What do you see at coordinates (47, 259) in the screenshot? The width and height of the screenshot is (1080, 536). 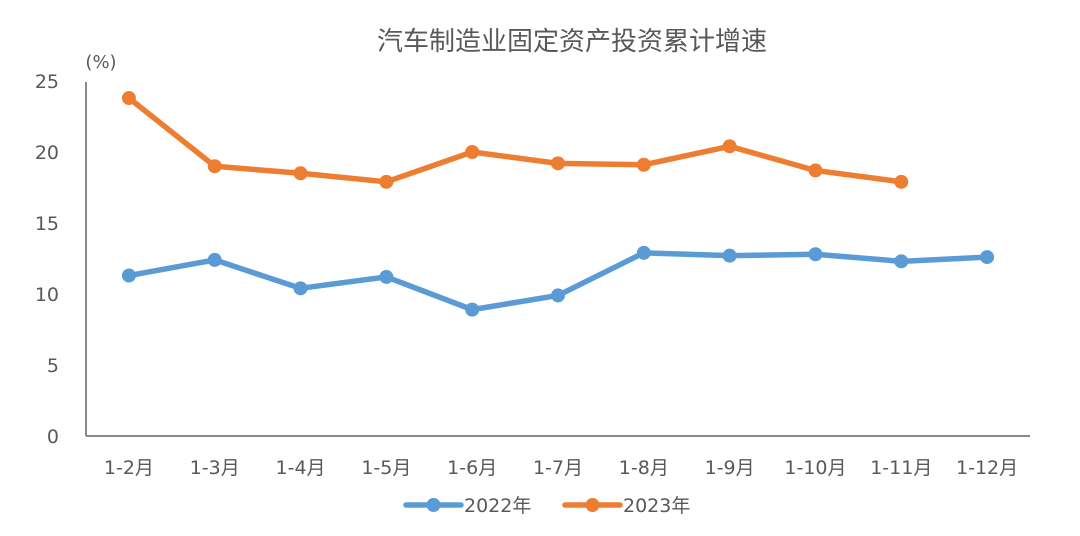 I see `y-axis-ticks: 0 5 10 15 20 25` at bounding box center [47, 259].